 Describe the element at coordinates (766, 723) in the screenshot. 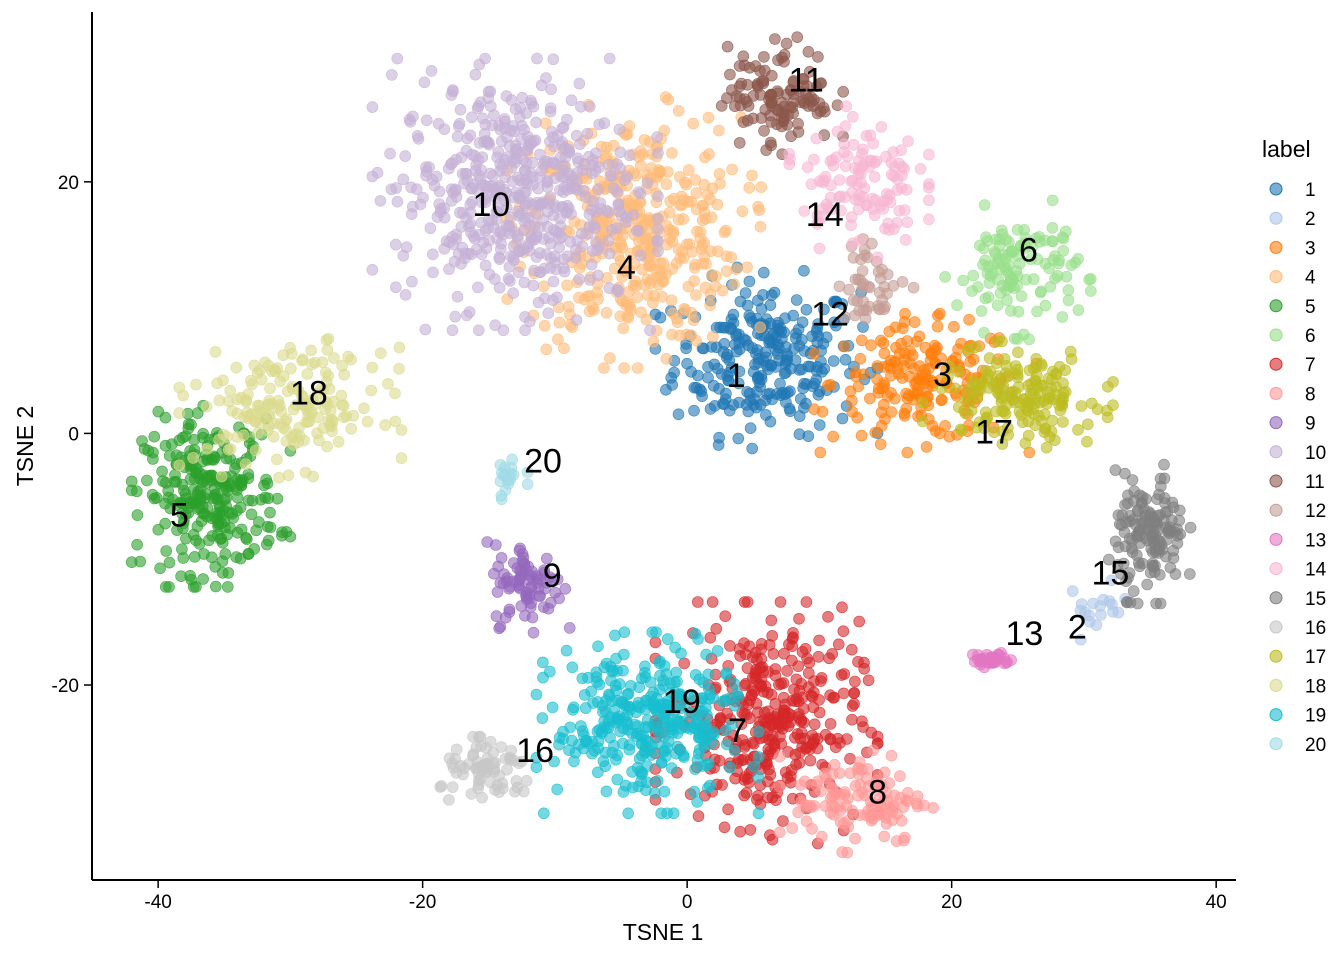

I see `cluster-7-points` at that location.